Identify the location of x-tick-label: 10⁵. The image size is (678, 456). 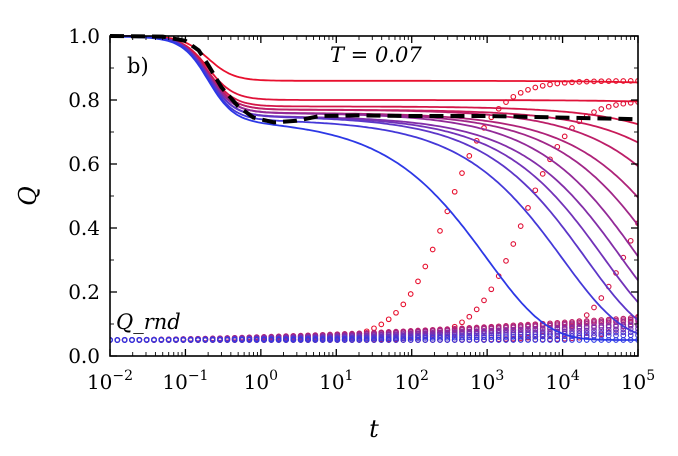
(638, 381).